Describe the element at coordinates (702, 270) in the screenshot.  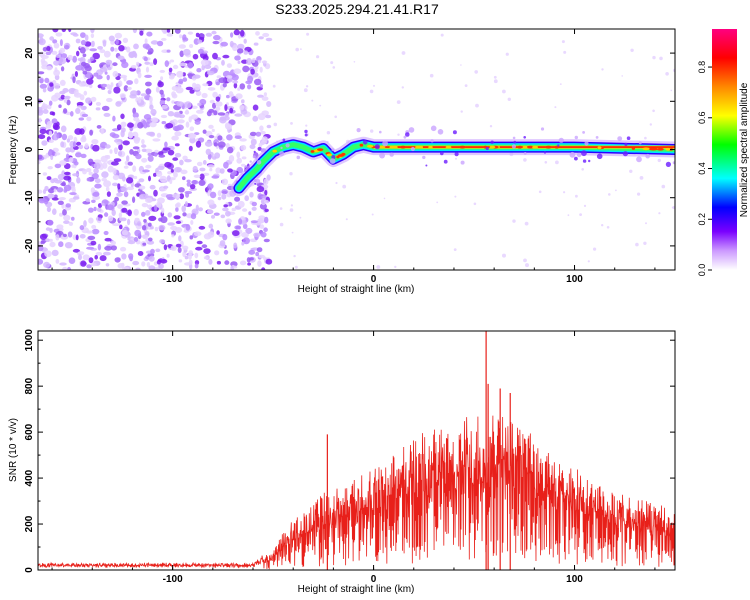
I see `colorbar-tick-label: 0.0` at that location.